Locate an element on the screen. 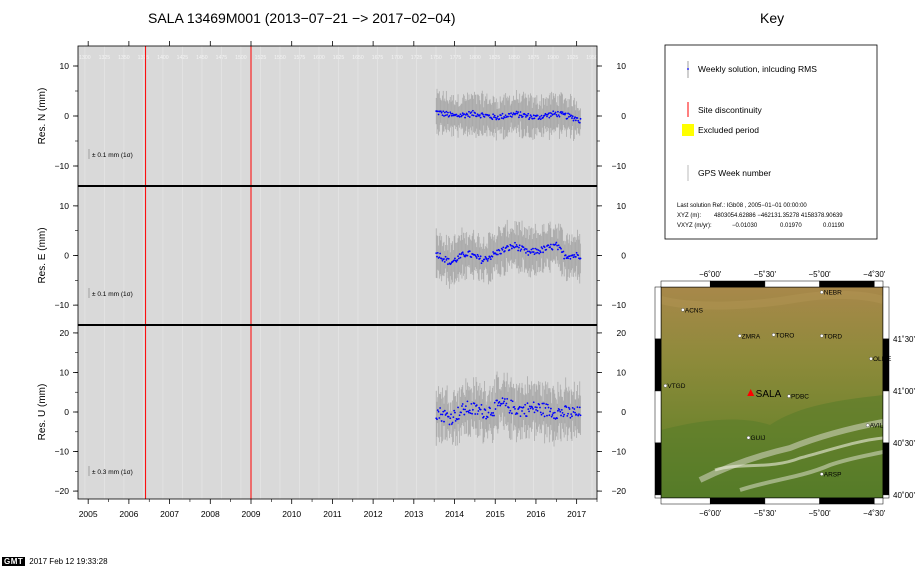  gps-week-label: 1950 is located at coordinates (592, 58).